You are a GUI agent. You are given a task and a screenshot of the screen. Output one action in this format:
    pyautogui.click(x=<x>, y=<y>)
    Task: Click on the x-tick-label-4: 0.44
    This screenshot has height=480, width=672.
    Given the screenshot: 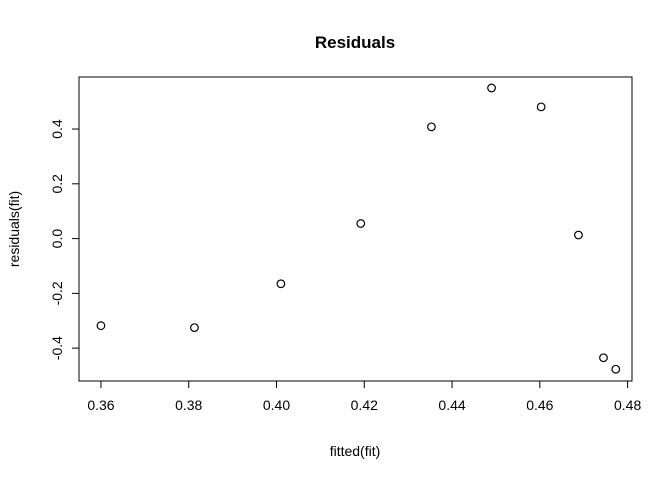 What is the action you would take?
    pyautogui.click(x=451, y=405)
    